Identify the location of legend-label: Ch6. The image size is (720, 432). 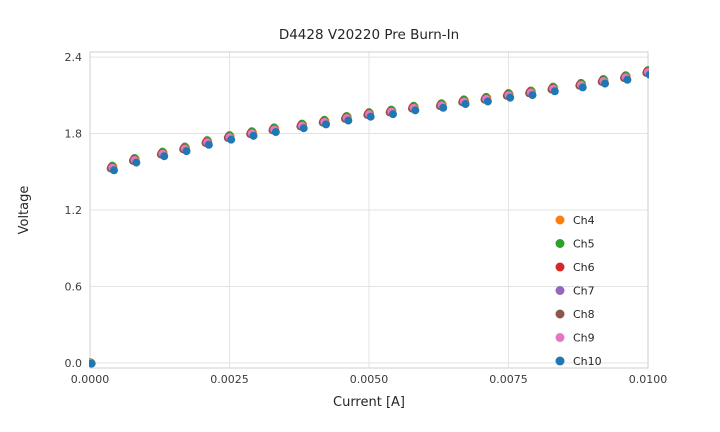
(584, 267).